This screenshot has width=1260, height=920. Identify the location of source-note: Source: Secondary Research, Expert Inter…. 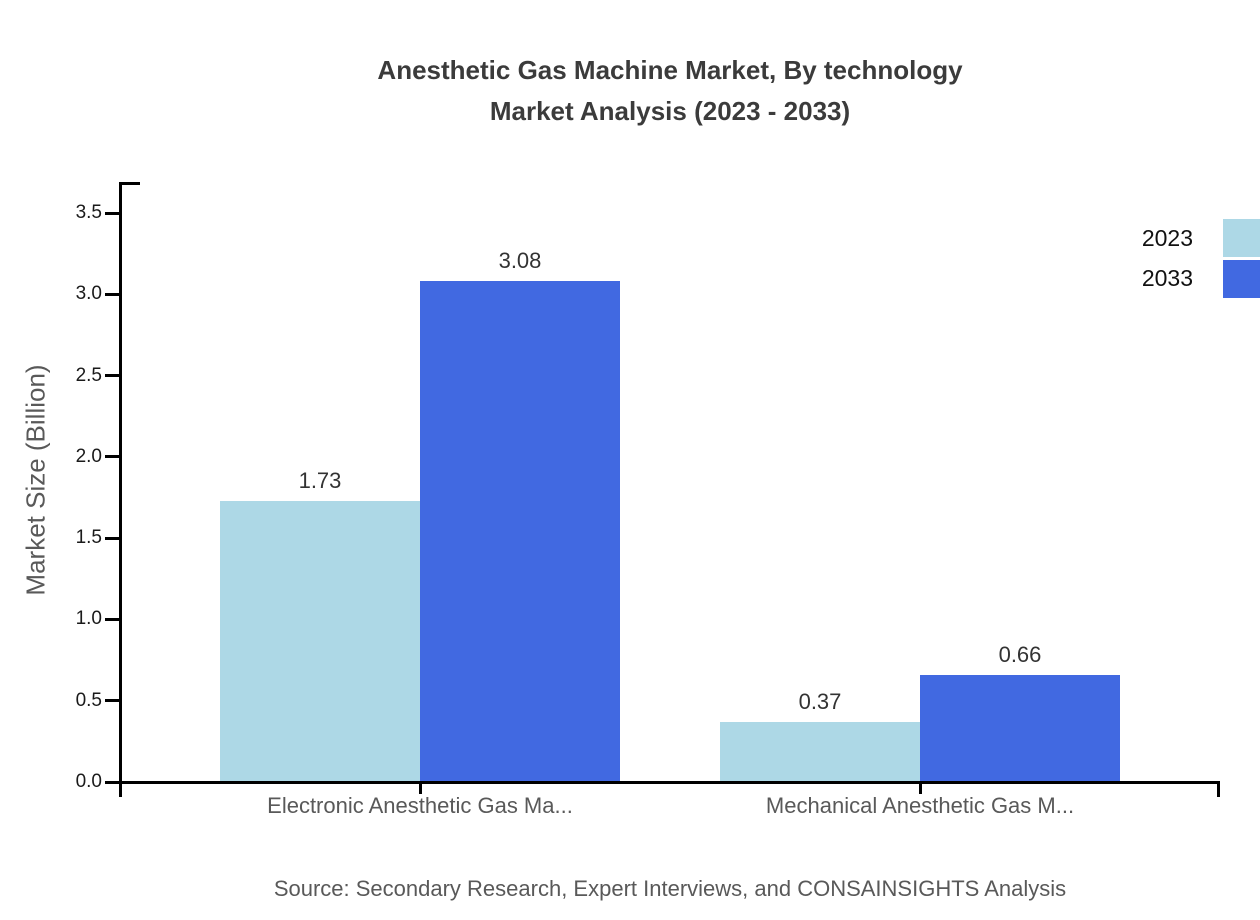
(670, 888).